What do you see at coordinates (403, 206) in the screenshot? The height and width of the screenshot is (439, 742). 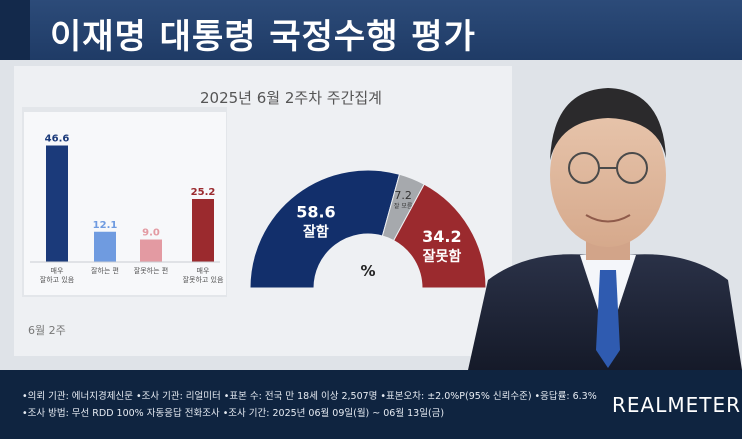 I see `donut-category-label: 잘 모름` at bounding box center [403, 206].